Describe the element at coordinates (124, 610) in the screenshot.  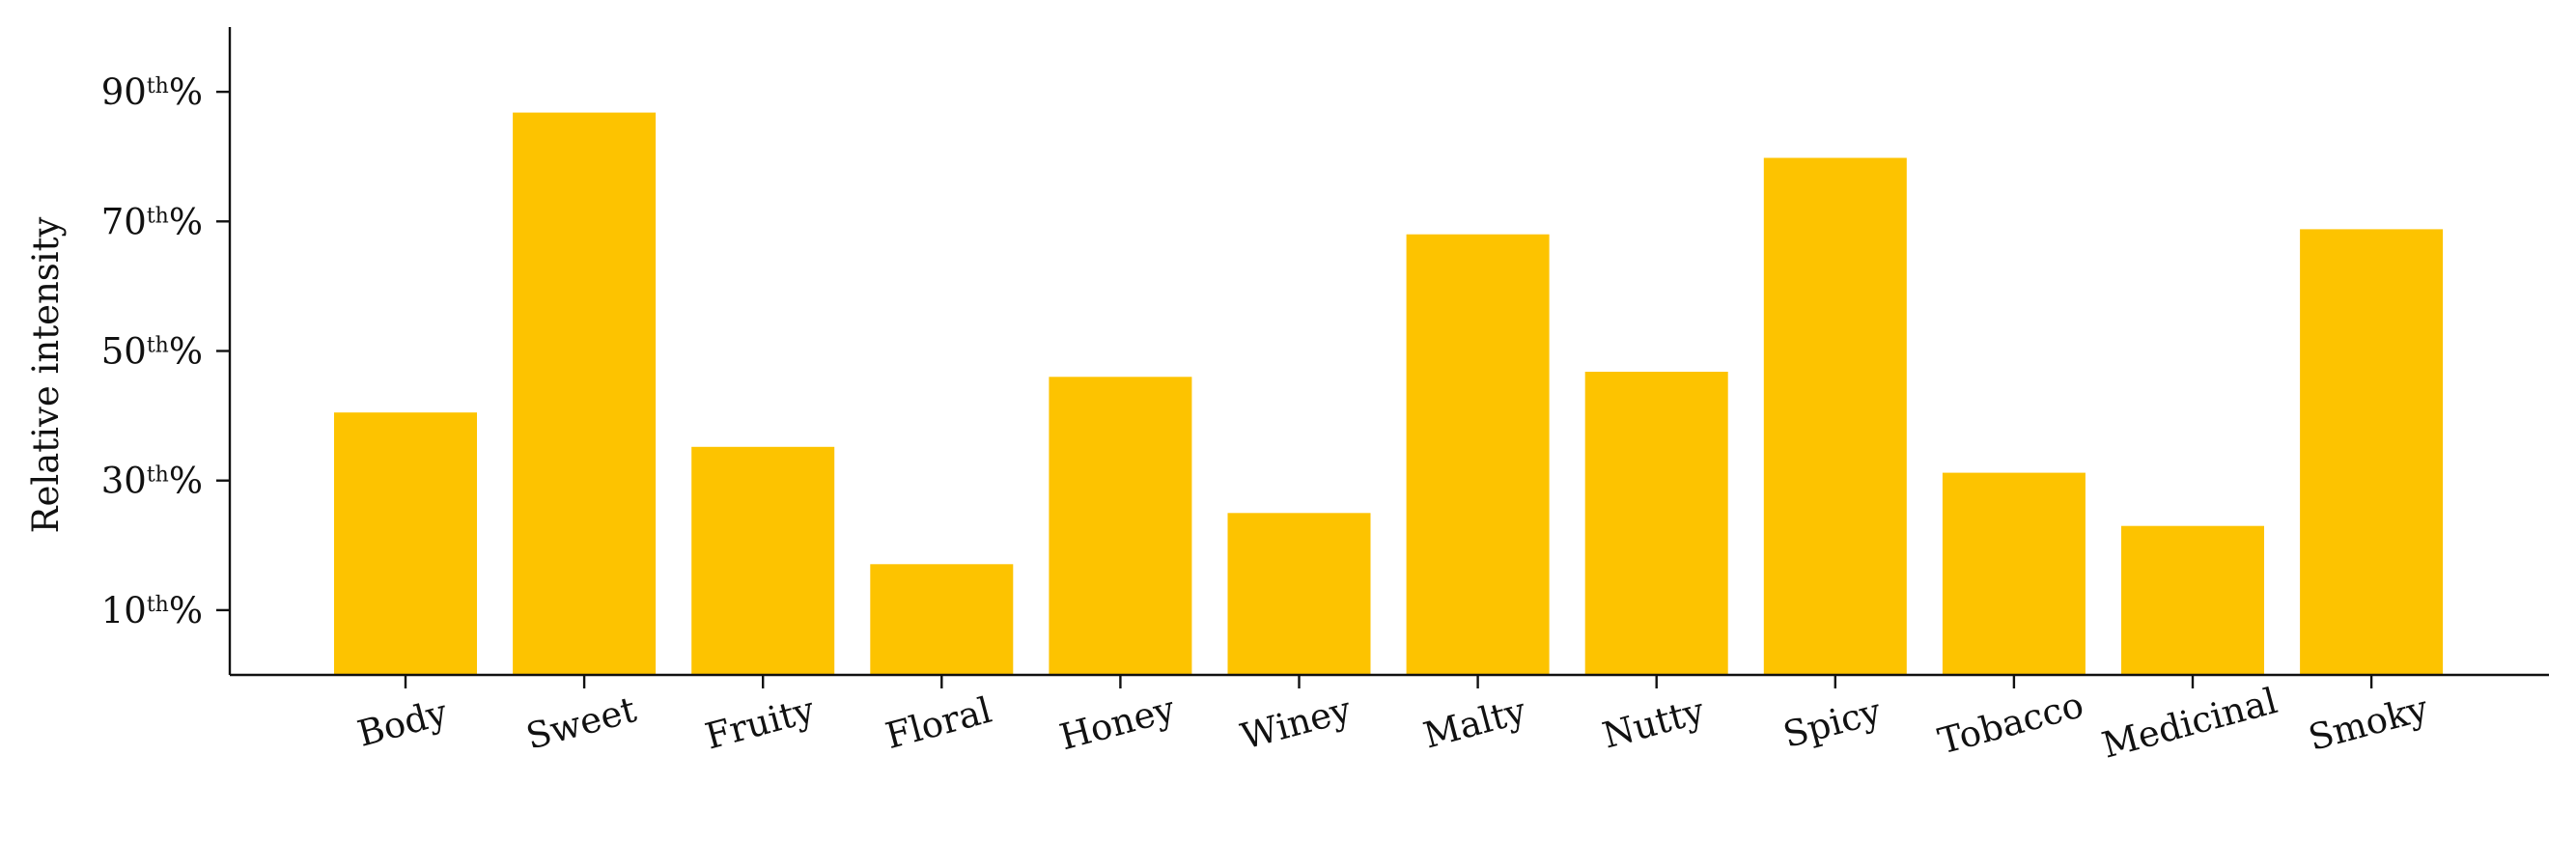
I see `y-tick-label-value: 10` at that location.